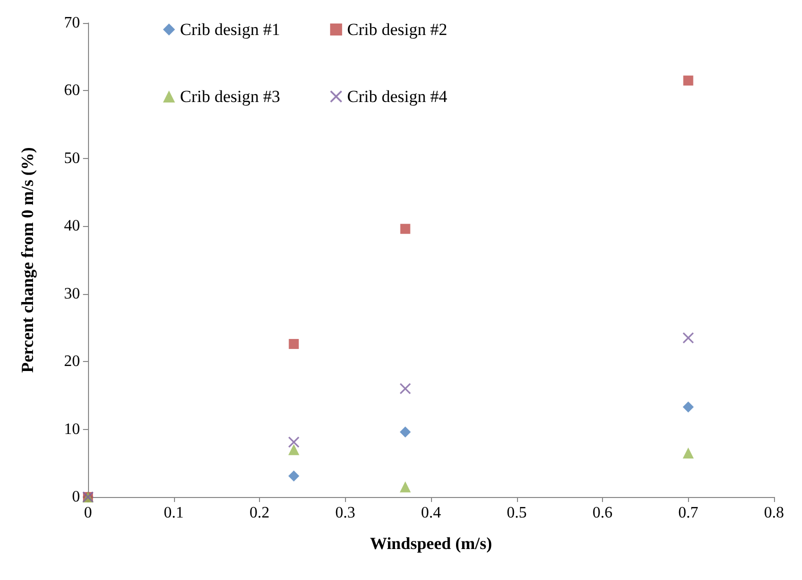 Image resolution: width=802 pixels, height=580 pixels. Describe the element at coordinates (260, 513) in the screenshot. I see `x-tick-label: 0.2` at that location.